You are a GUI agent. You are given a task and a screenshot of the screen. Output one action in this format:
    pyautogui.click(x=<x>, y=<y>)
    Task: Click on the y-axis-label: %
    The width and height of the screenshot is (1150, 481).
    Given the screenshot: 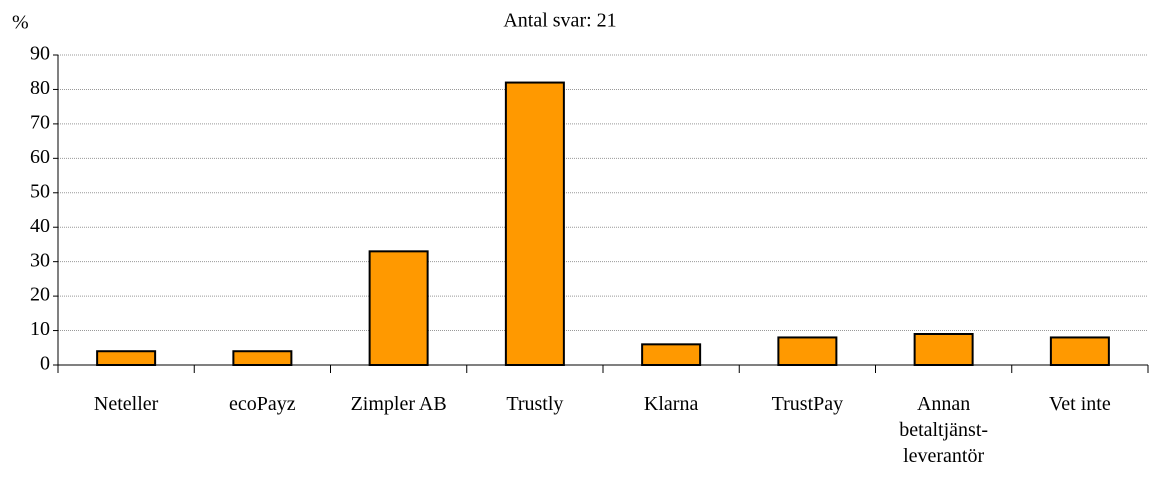 What is the action you would take?
    pyautogui.click(x=20, y=23)
    